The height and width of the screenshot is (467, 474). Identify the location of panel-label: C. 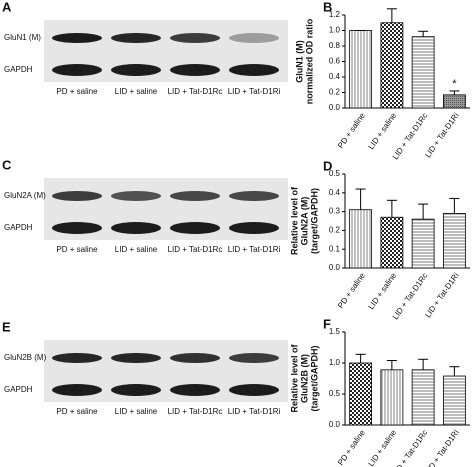
(7, 164).